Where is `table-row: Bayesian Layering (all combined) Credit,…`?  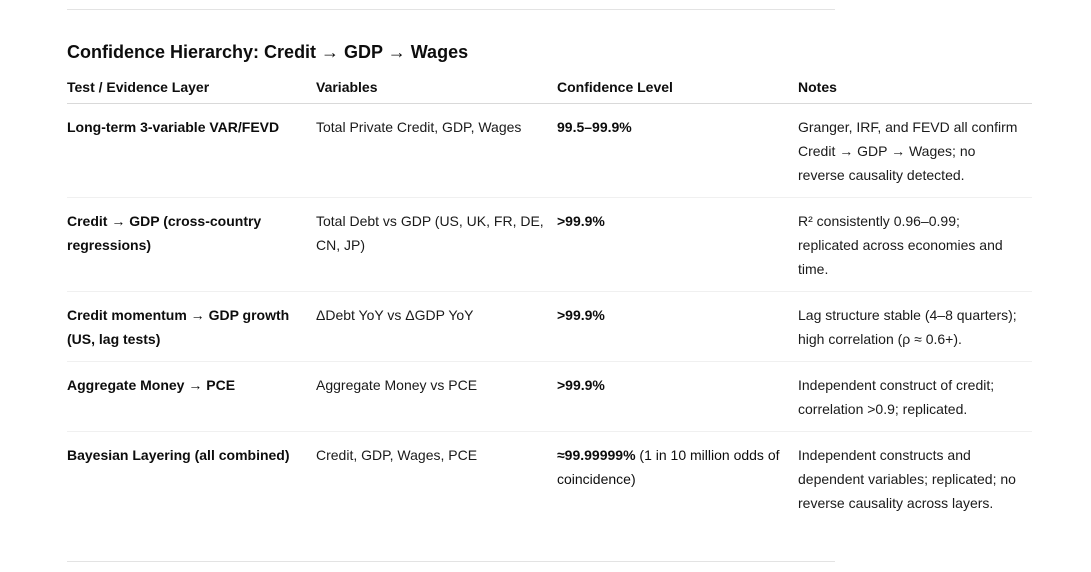
table-row: Bayesian Layering (all combined) Credit,… is located at coordinates (549, 479).